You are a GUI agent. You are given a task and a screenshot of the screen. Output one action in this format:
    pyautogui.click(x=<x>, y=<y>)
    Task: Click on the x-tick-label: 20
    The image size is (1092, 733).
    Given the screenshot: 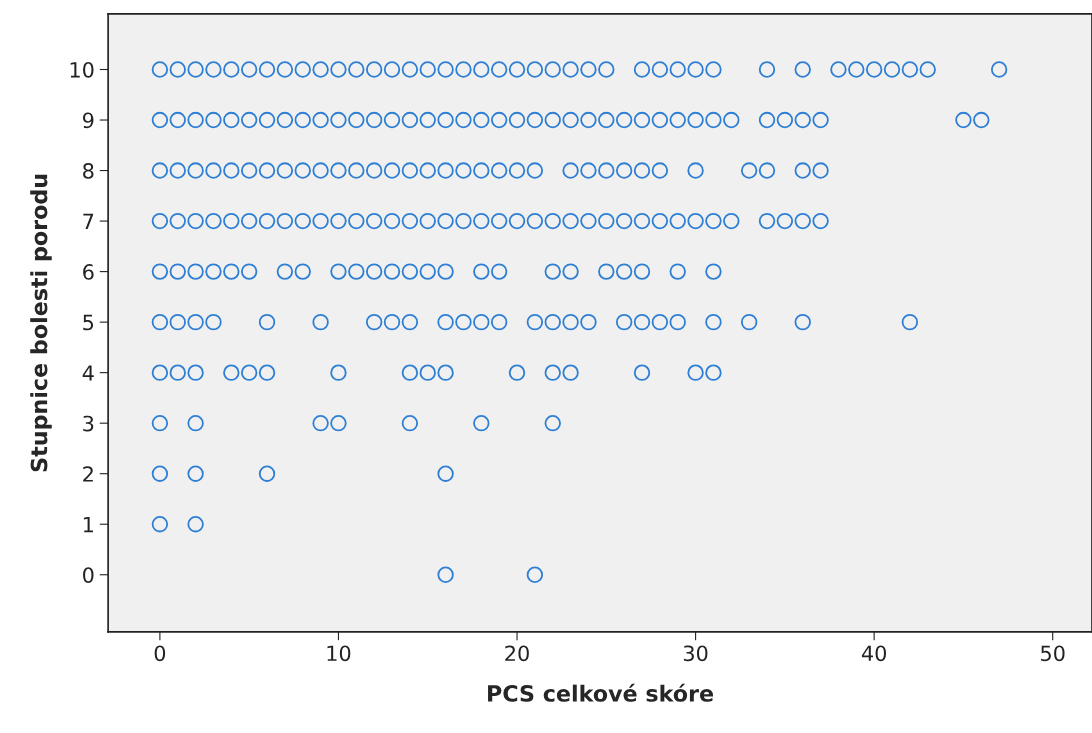 What is the action you would take?
    pyautogui.click(x=517, y=653)
    